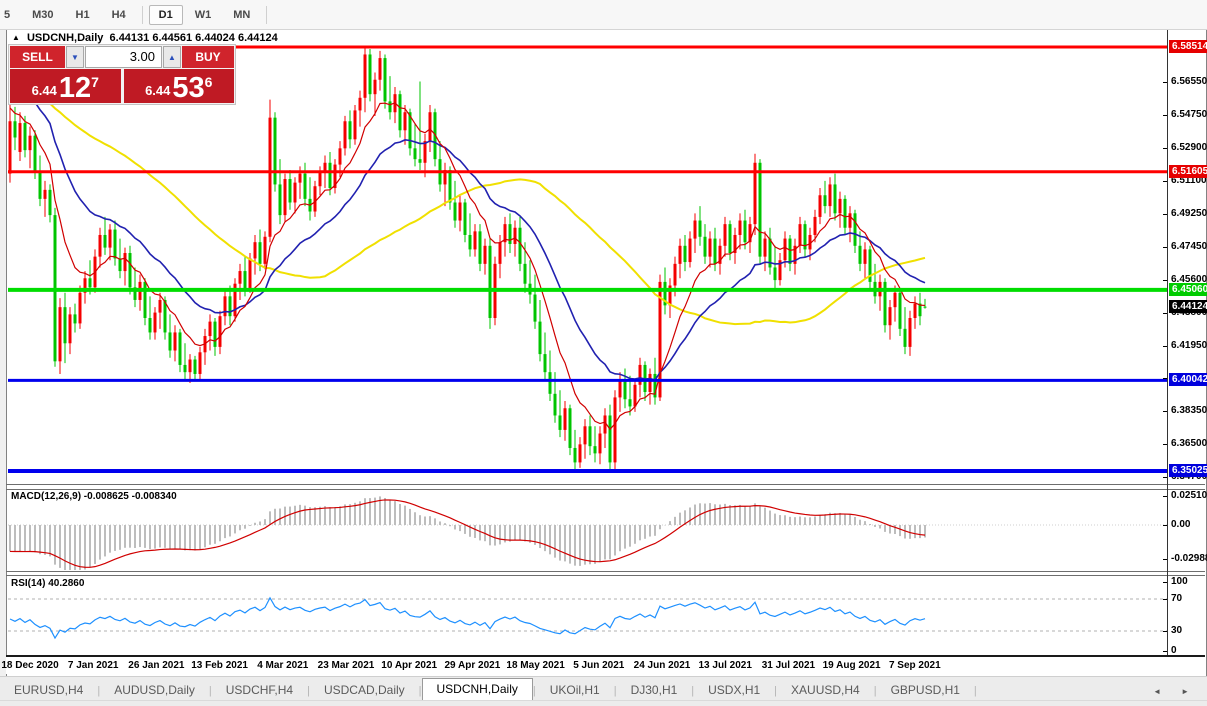  What do you see at coordinates (43, 14) in the screenshot?
I see `timeframe-button-m30: M30` at bounding box center [43, 14].